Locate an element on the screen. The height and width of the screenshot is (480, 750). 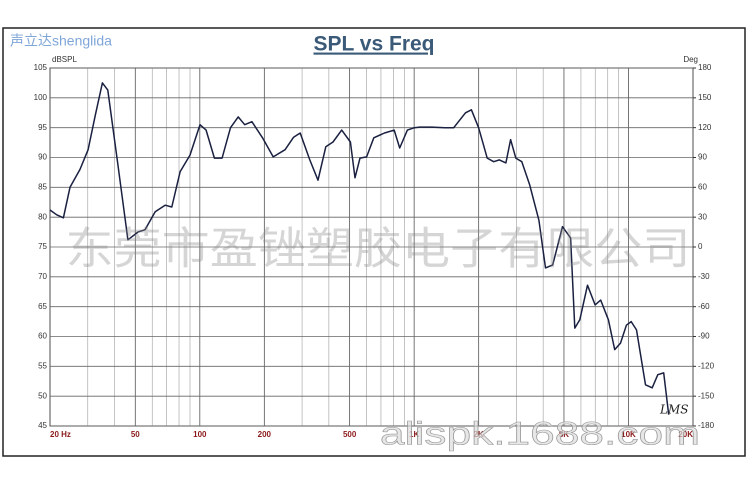
y-tick-label: 80 is located at coordinates (42, 216).